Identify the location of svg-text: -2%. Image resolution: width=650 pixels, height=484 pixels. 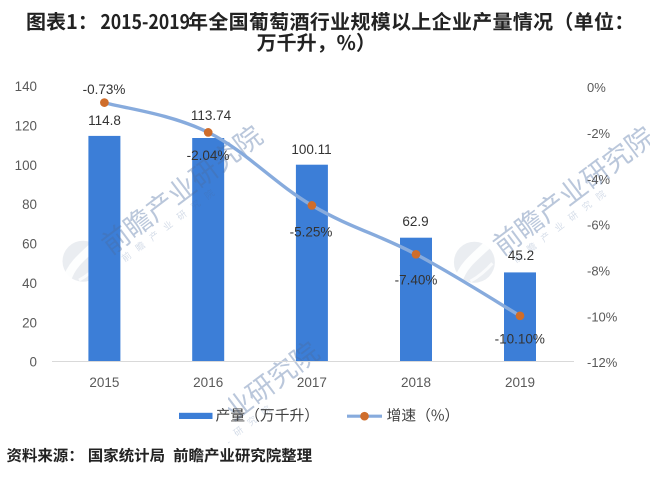
(599, 133).